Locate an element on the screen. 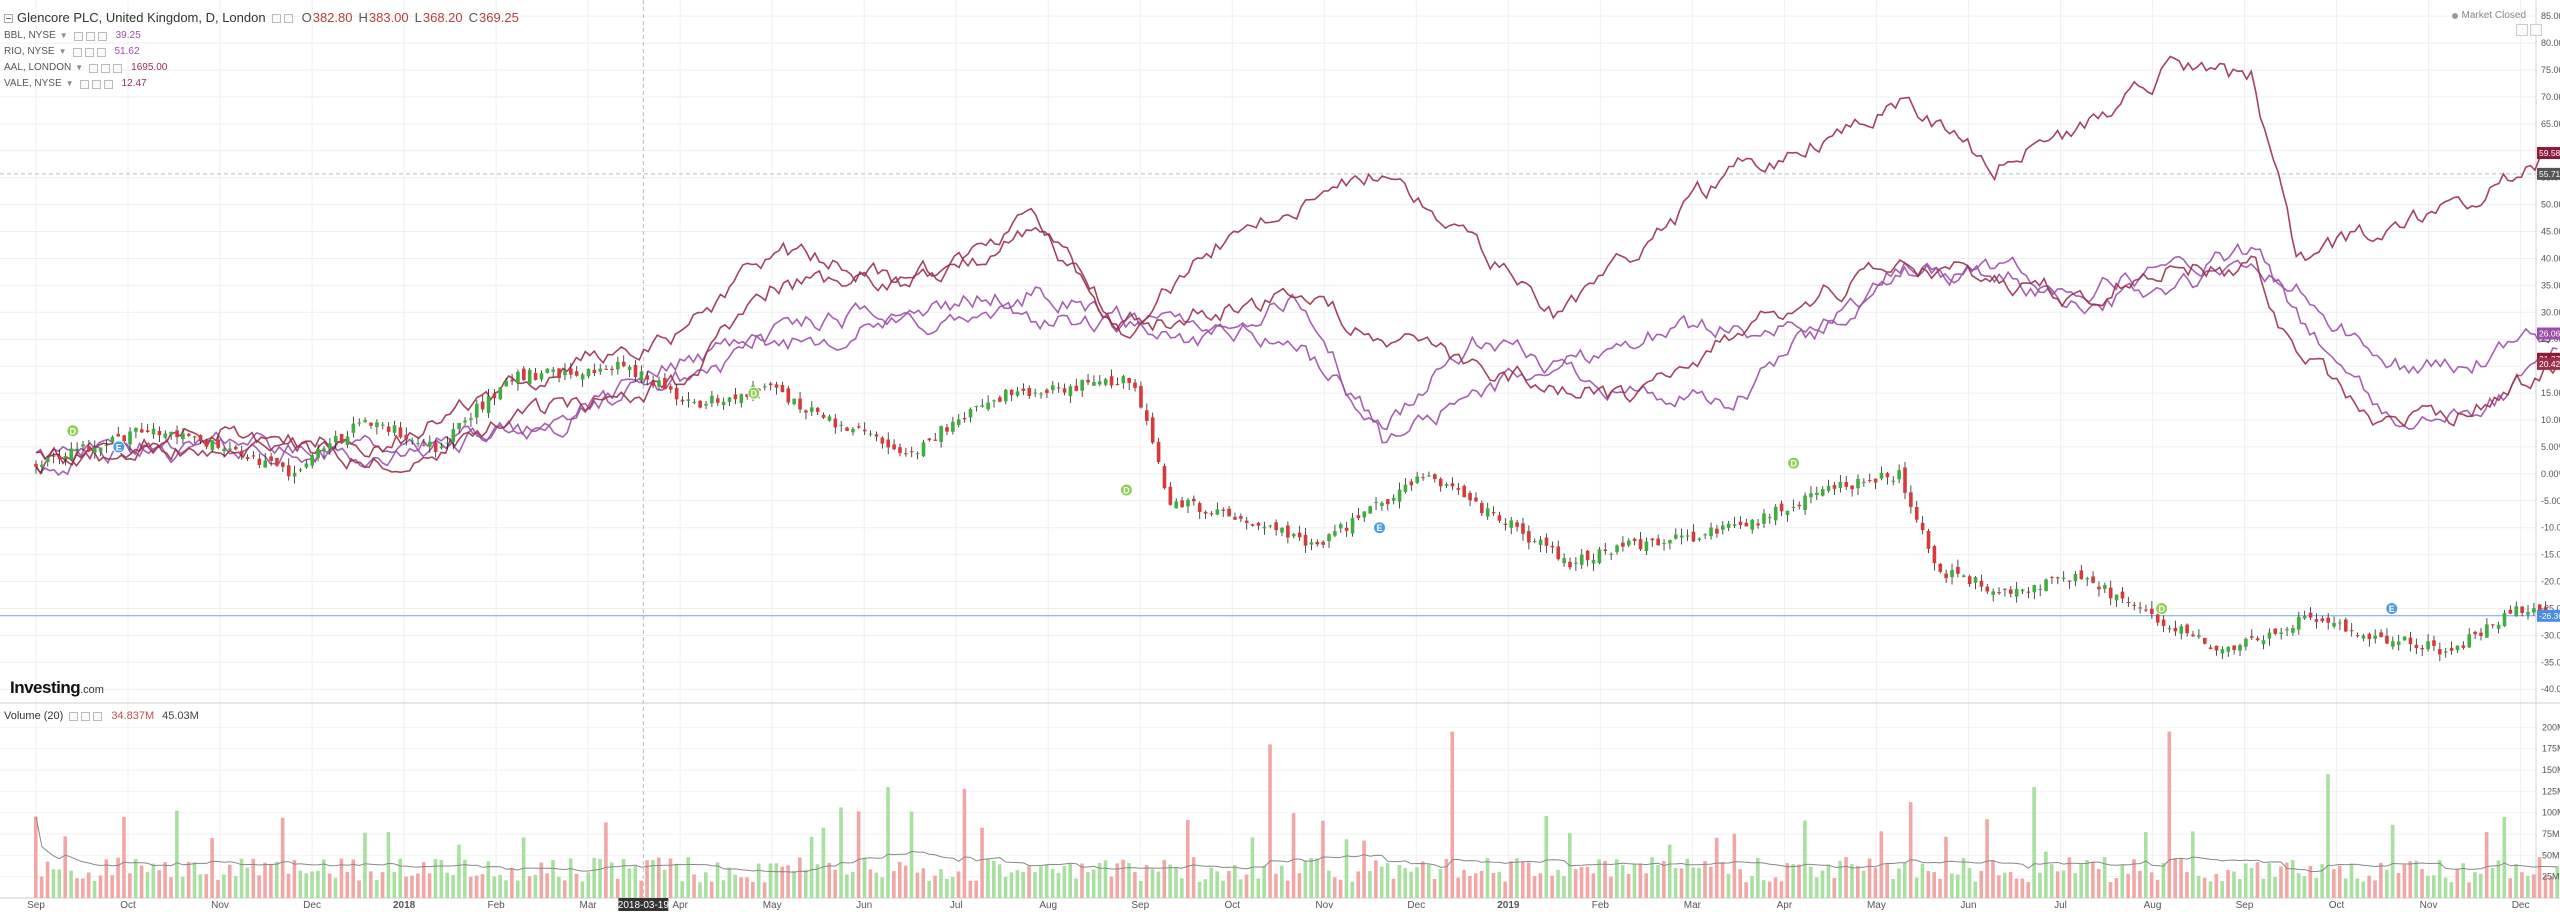 The image size is (2560, 912). time-tick-label: Apr is located at coordinates (680, 905).